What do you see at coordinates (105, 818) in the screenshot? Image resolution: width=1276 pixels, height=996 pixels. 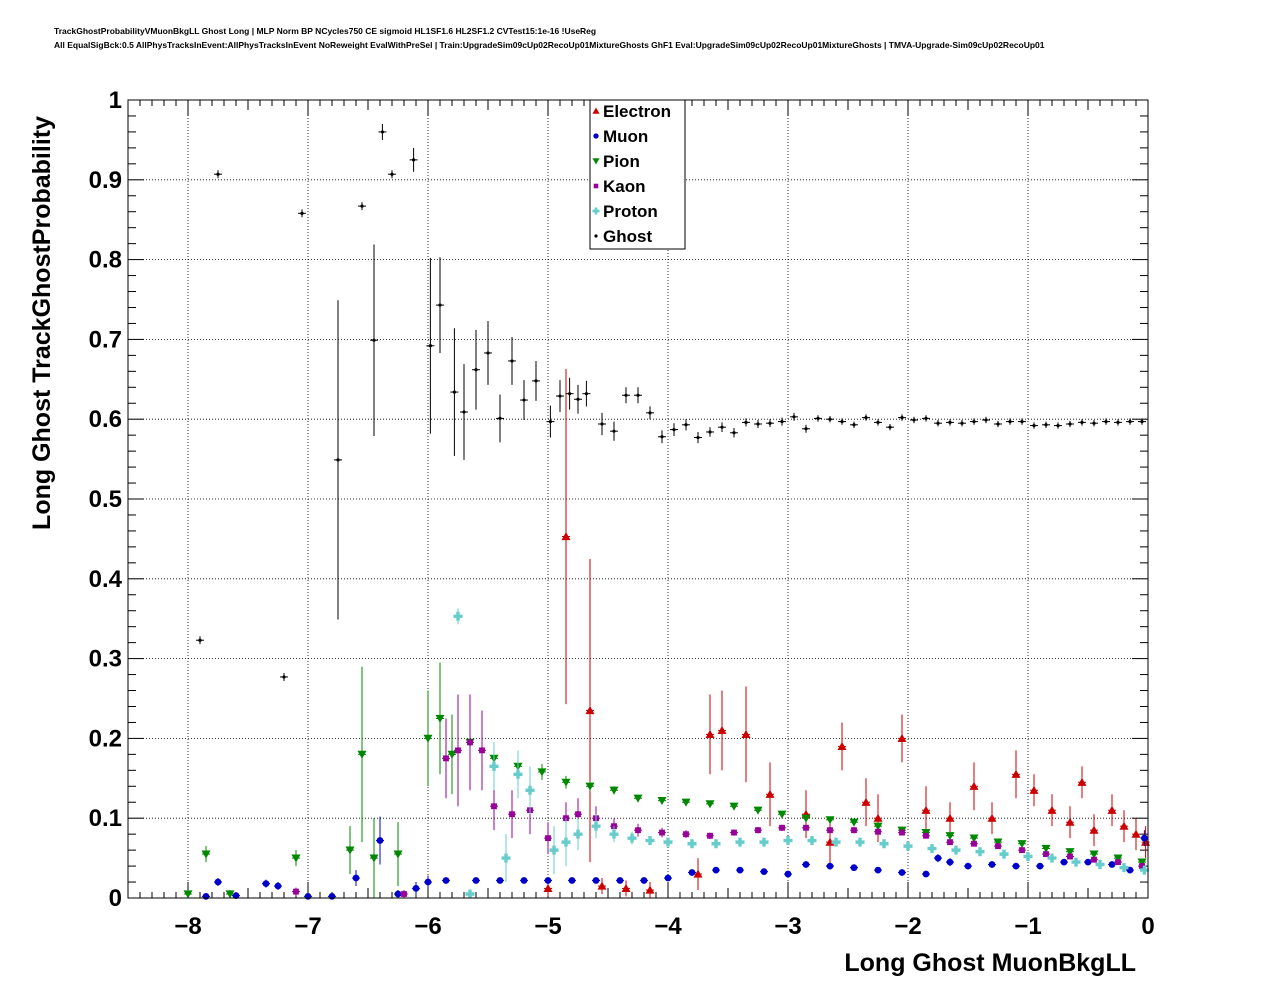 I see `y-tick-label: 0.1` at bounding box center [105, 818].